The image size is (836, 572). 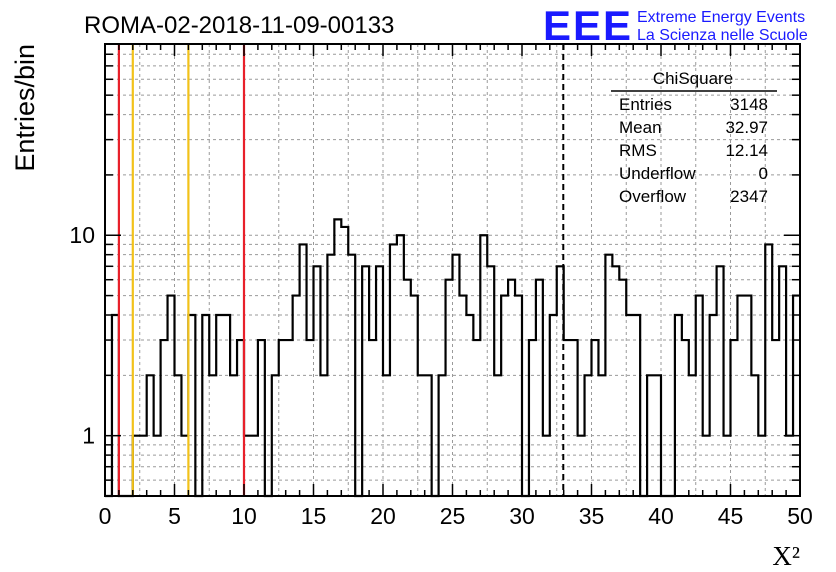 What do you see at coordinates (661, 516) in the screenshot?
I see `x-tick-label: 40` at bounding box center [661, 516].